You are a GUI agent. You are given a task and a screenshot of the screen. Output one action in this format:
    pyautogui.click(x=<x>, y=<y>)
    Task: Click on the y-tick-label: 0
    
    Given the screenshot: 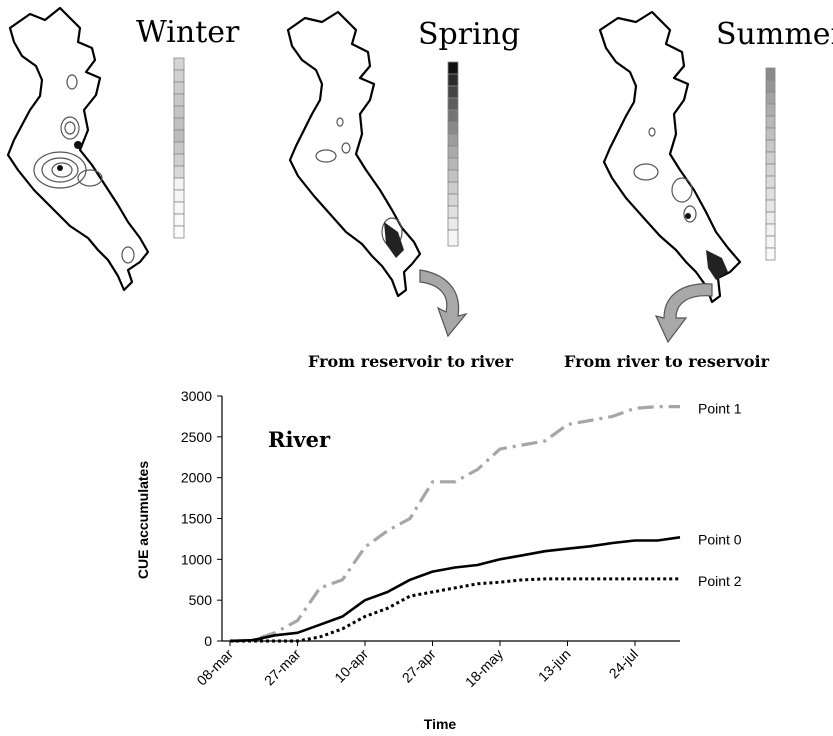 What is the action you would take?
    pyautogui.click(x=208, y=641)
    